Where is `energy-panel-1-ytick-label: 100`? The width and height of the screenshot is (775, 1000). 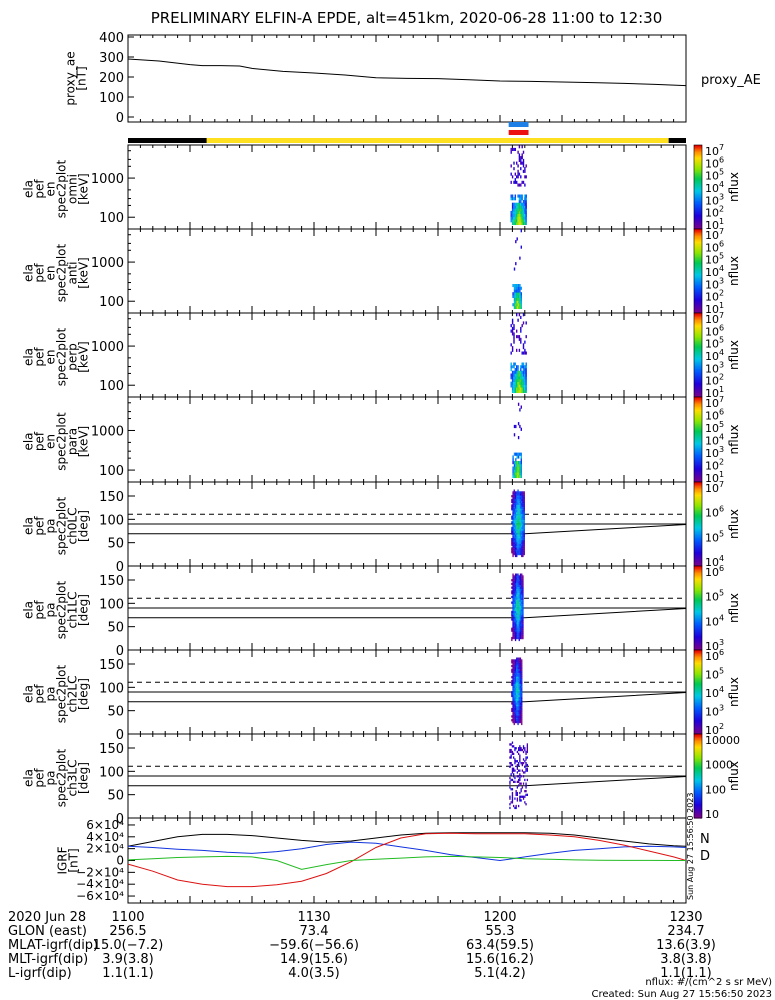 energy-panel-1-ytick-label: 100 is located at coordinates (111, 302).